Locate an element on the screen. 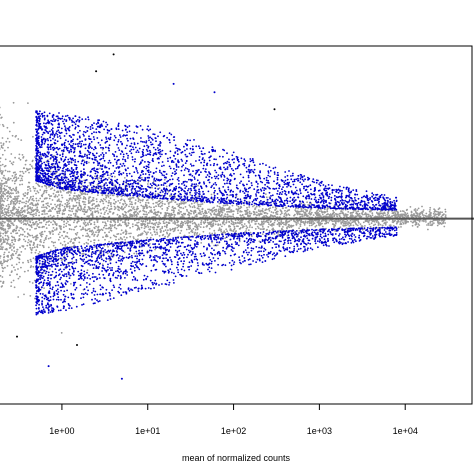 The width and height of the screenshot is (474, 474). outlier-point is located at coordinates (121, 378).